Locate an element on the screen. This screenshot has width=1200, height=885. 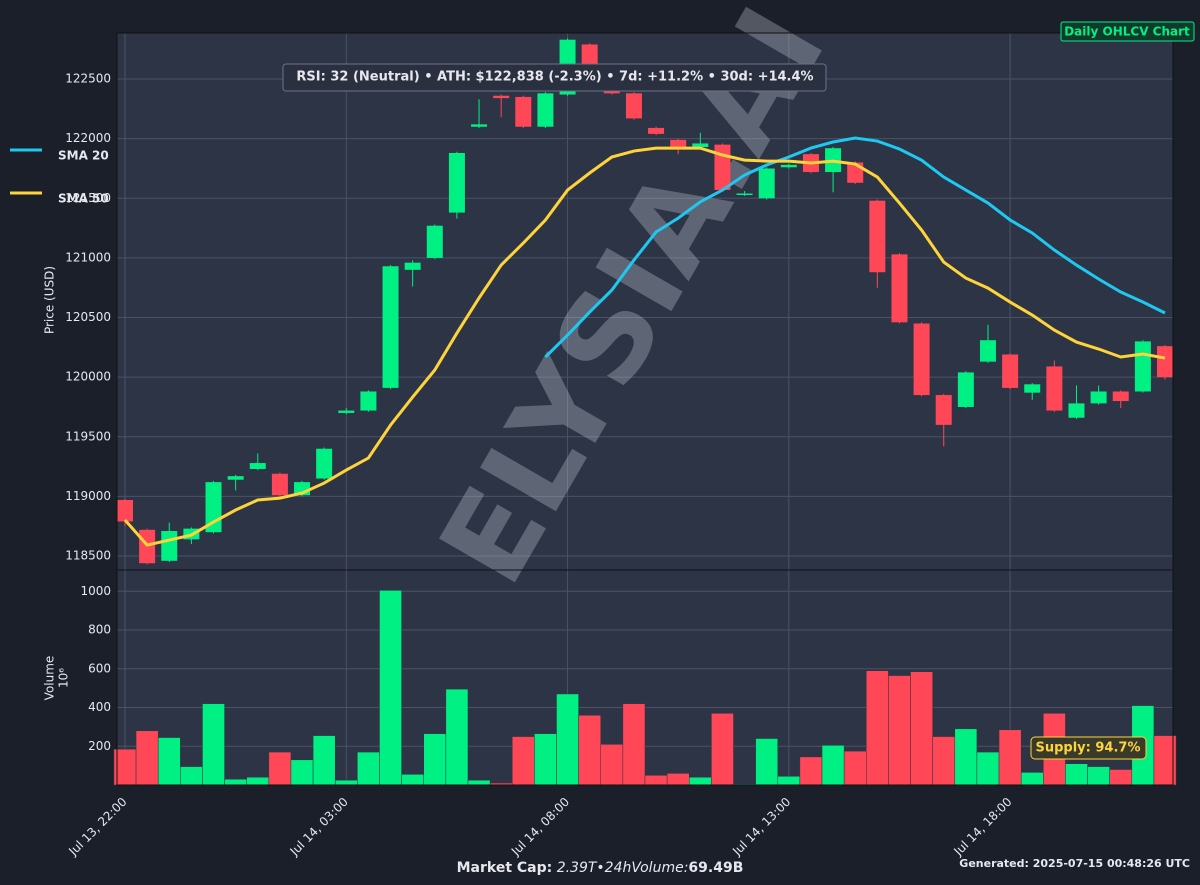
footer: Market Cap: 2.39T•24hVolume:69.49B is located at coordinates (600, 868).